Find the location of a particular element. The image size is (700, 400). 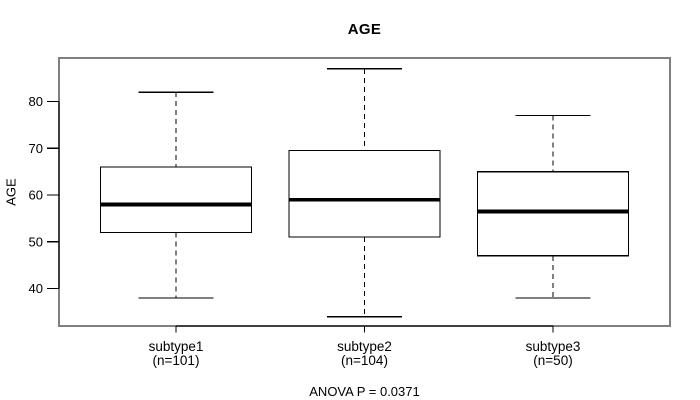

y-tick-label: 80 is located at coordinates (36, 101).